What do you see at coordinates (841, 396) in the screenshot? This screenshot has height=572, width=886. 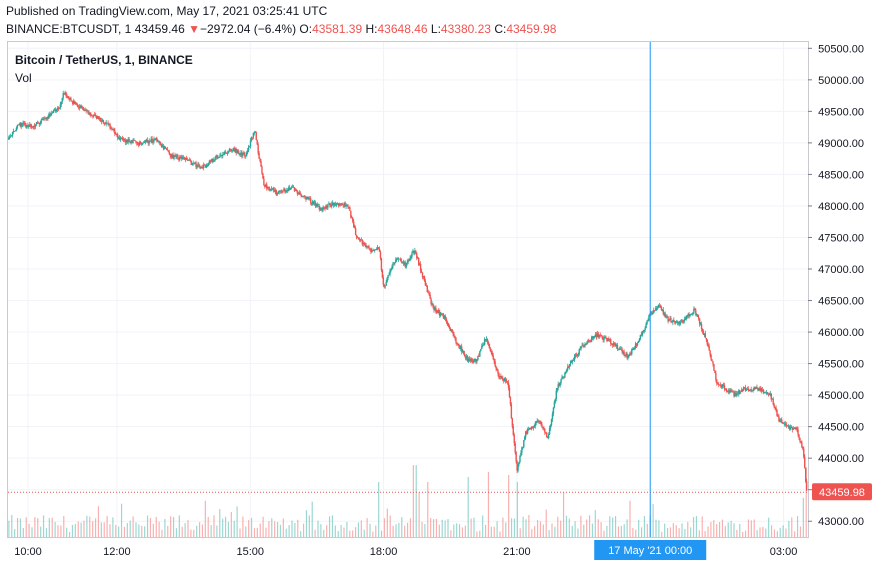 I see `y-tick-label: 45000.00` at bounding box center [841, 396].